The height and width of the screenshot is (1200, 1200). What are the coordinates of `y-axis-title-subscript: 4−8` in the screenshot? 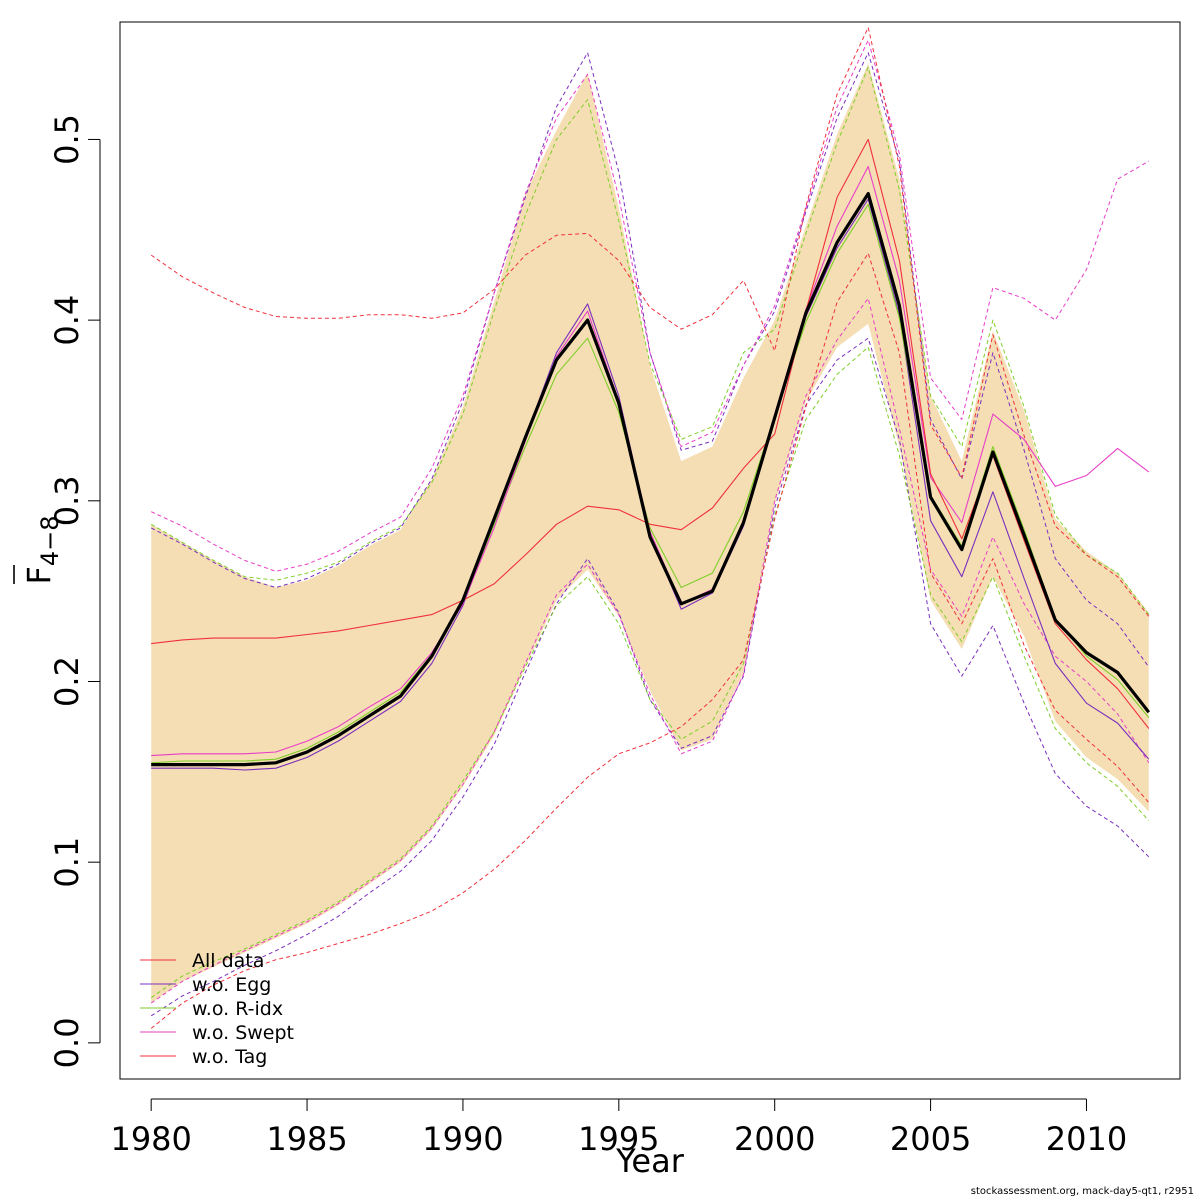 It's located at (50, 540).